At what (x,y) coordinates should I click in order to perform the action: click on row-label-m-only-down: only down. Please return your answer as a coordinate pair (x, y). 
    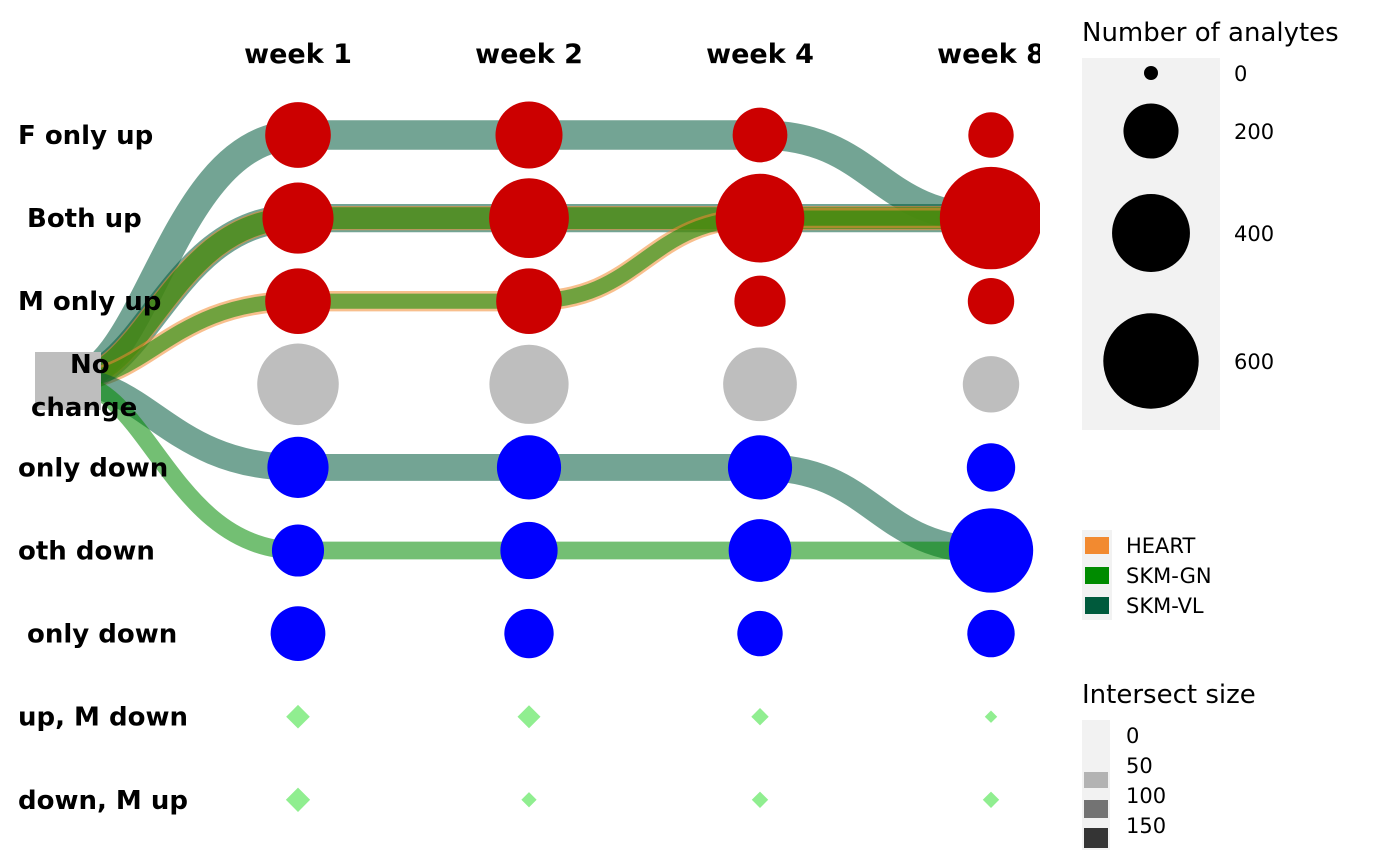
    Looking at the image, I should click on (102, 635).